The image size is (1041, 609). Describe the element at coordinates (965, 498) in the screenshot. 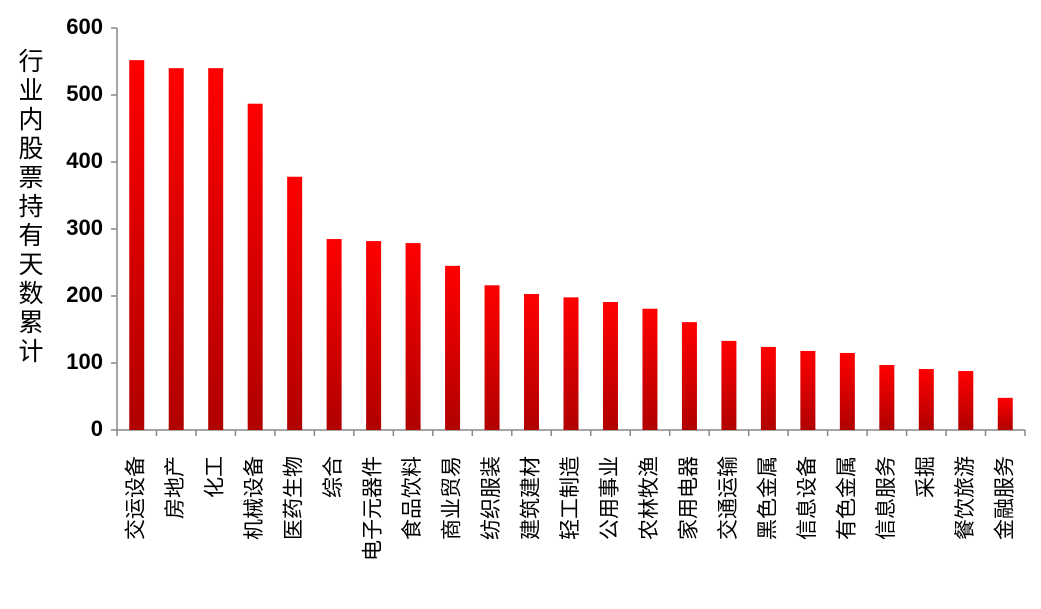

I see `x-tick-label: 餐饮旅游` at that location.